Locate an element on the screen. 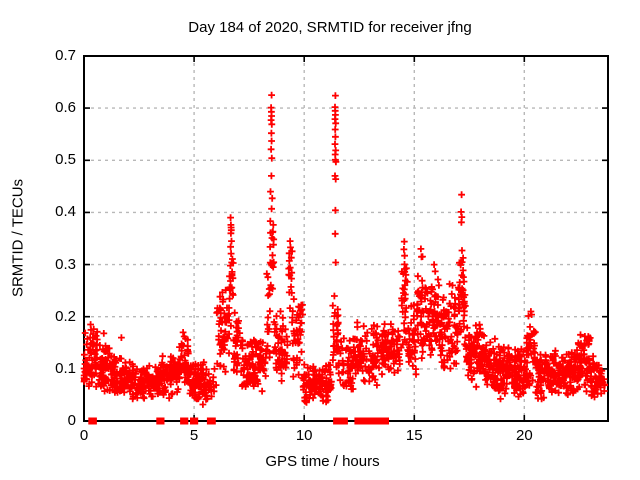 The image size is (640, 480). y-tick-label: 0.5 is located at coordinates (65, 160).